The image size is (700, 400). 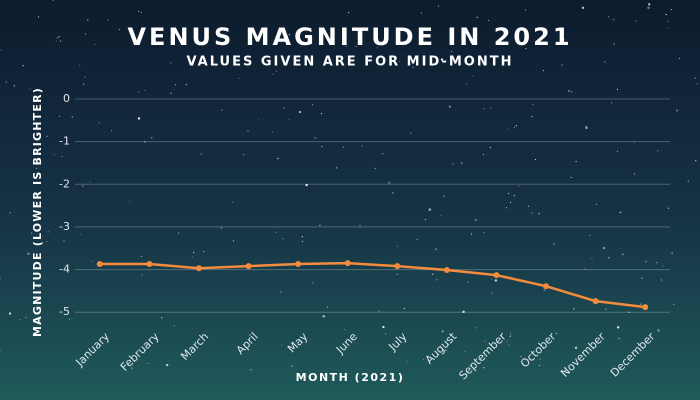 What do you see at coordinates (64, 311) in the screenshot?
I see `y-tick-label: -5` at bounding box center [64, 311].